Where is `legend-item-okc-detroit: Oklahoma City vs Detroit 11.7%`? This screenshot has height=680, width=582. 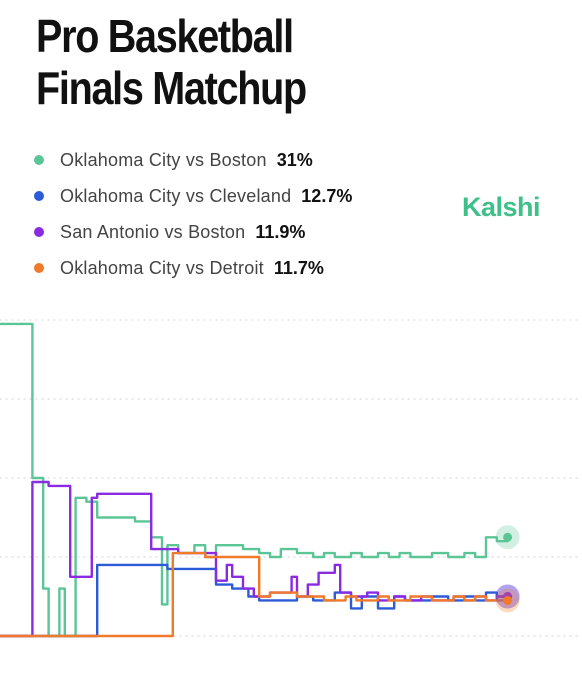
legend-item-okc-detroit: Oklahoma City vs Detroit 11.7% is located at coordinates (193, 268).